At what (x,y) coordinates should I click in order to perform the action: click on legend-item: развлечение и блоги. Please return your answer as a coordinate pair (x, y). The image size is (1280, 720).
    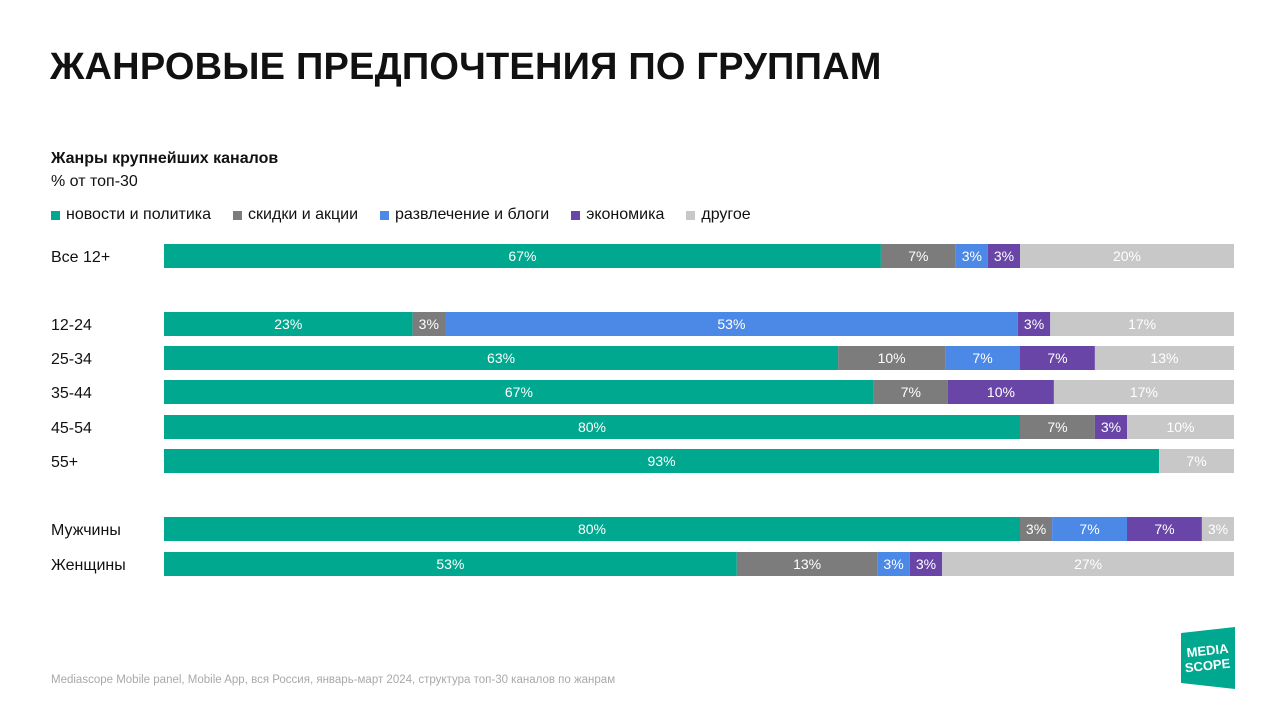
    Looking at the image, I should click on (464, 215).